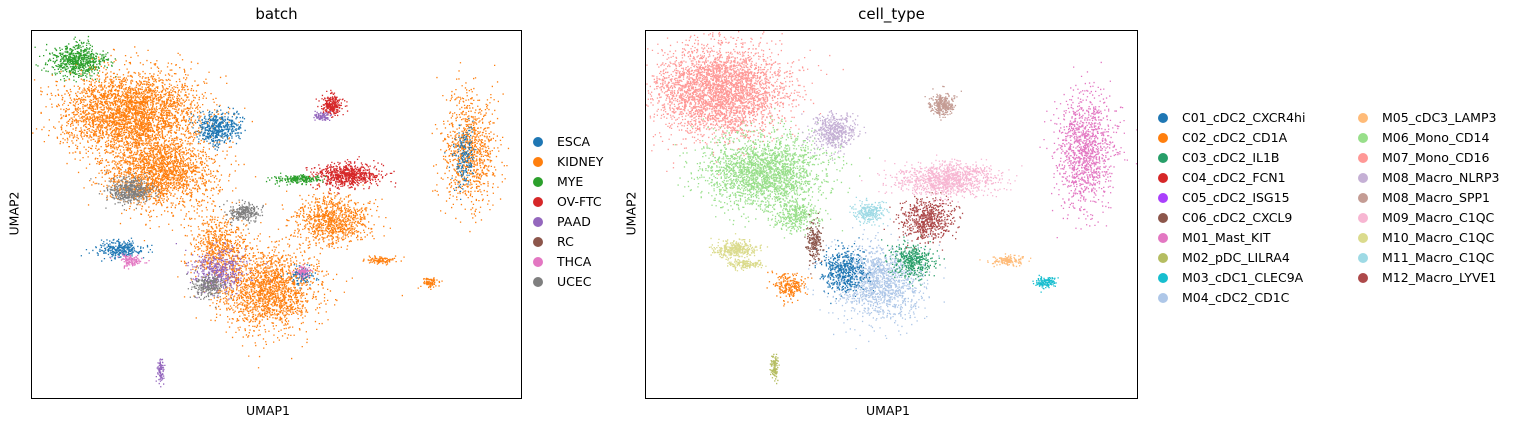  Describe the element at coordinates (579, 201) in the screenshot. I see `legend-label: OV-FTC` at that location.